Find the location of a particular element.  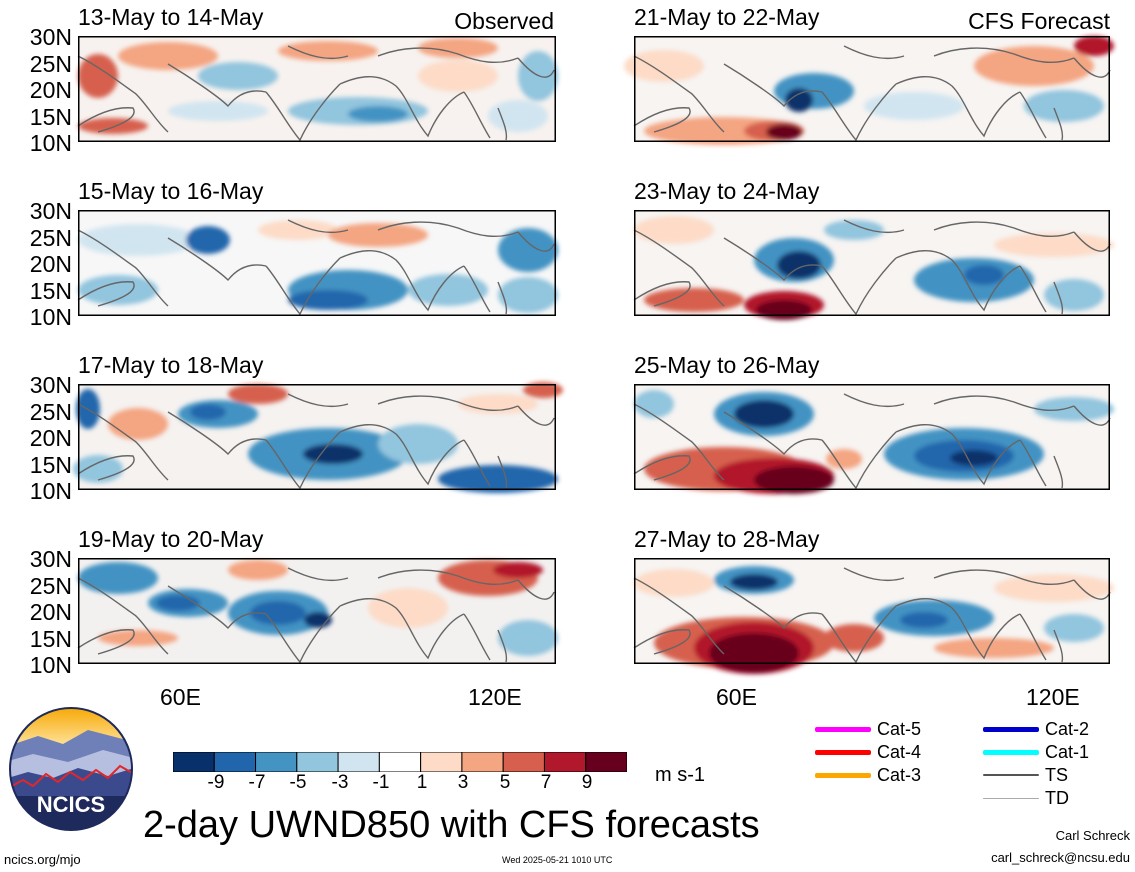

panel-title-6: 23-May to 24-May is located at coordinates (727, 191).